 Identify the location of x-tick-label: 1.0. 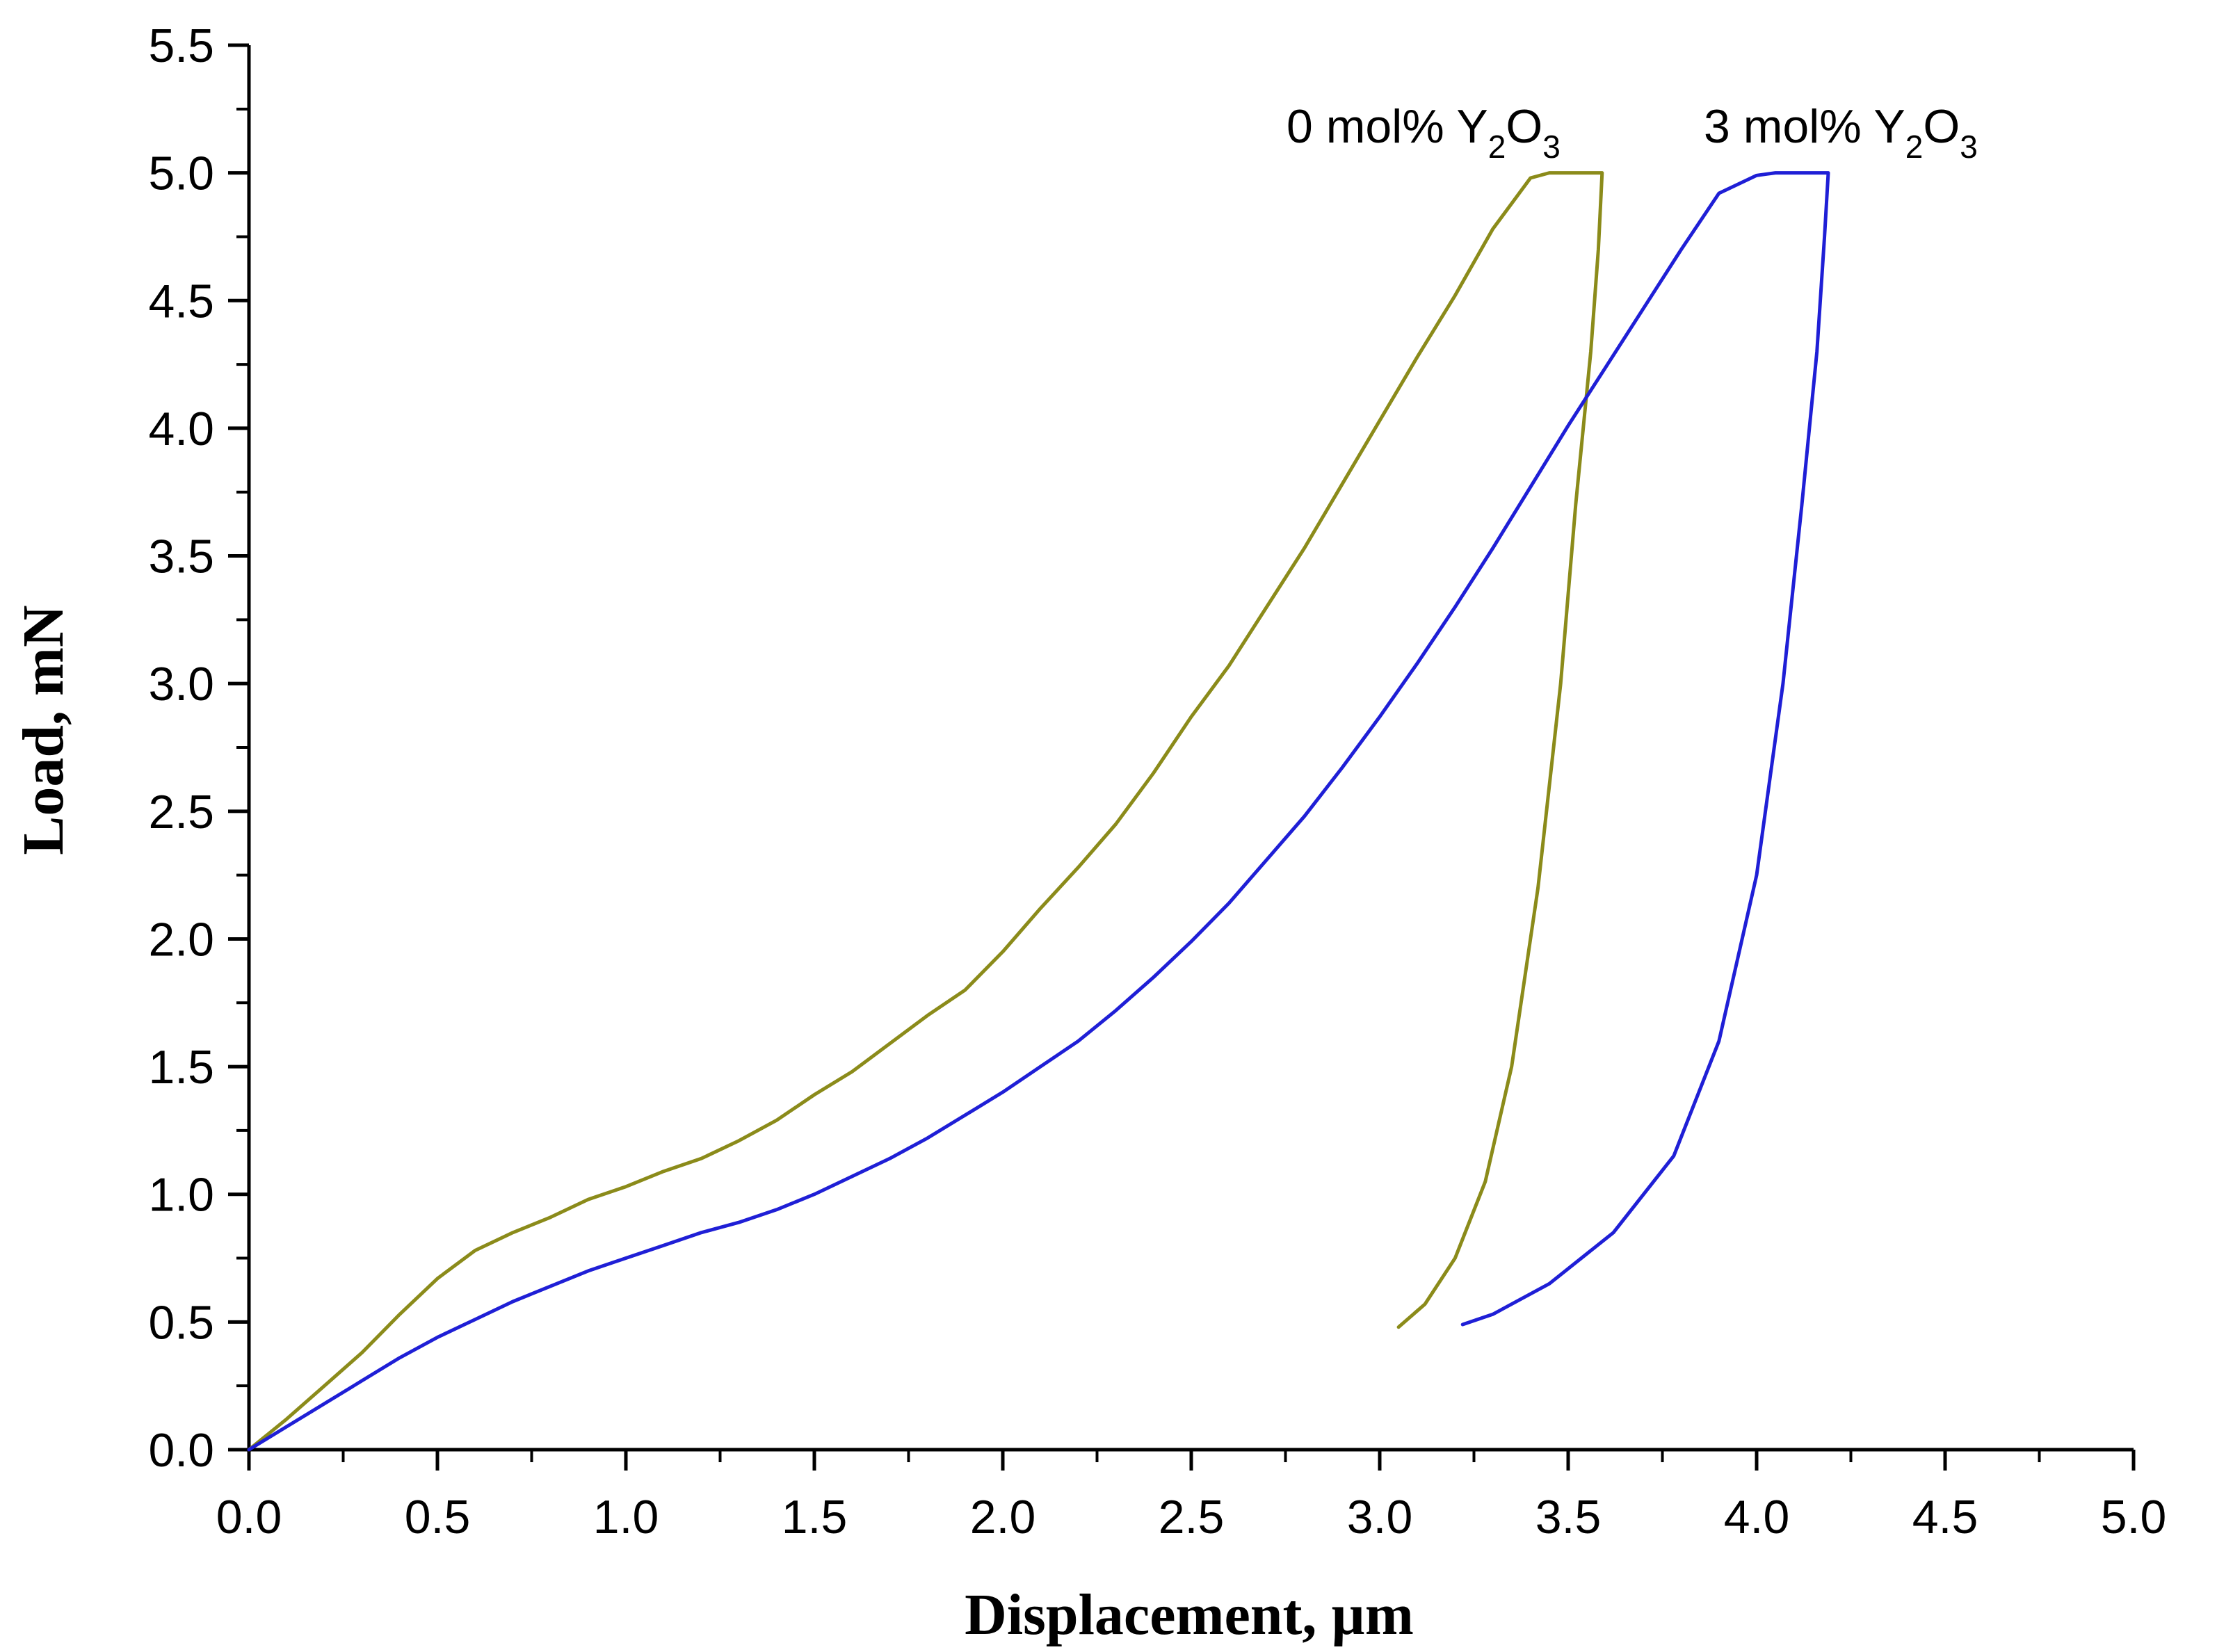
(626, 1517).